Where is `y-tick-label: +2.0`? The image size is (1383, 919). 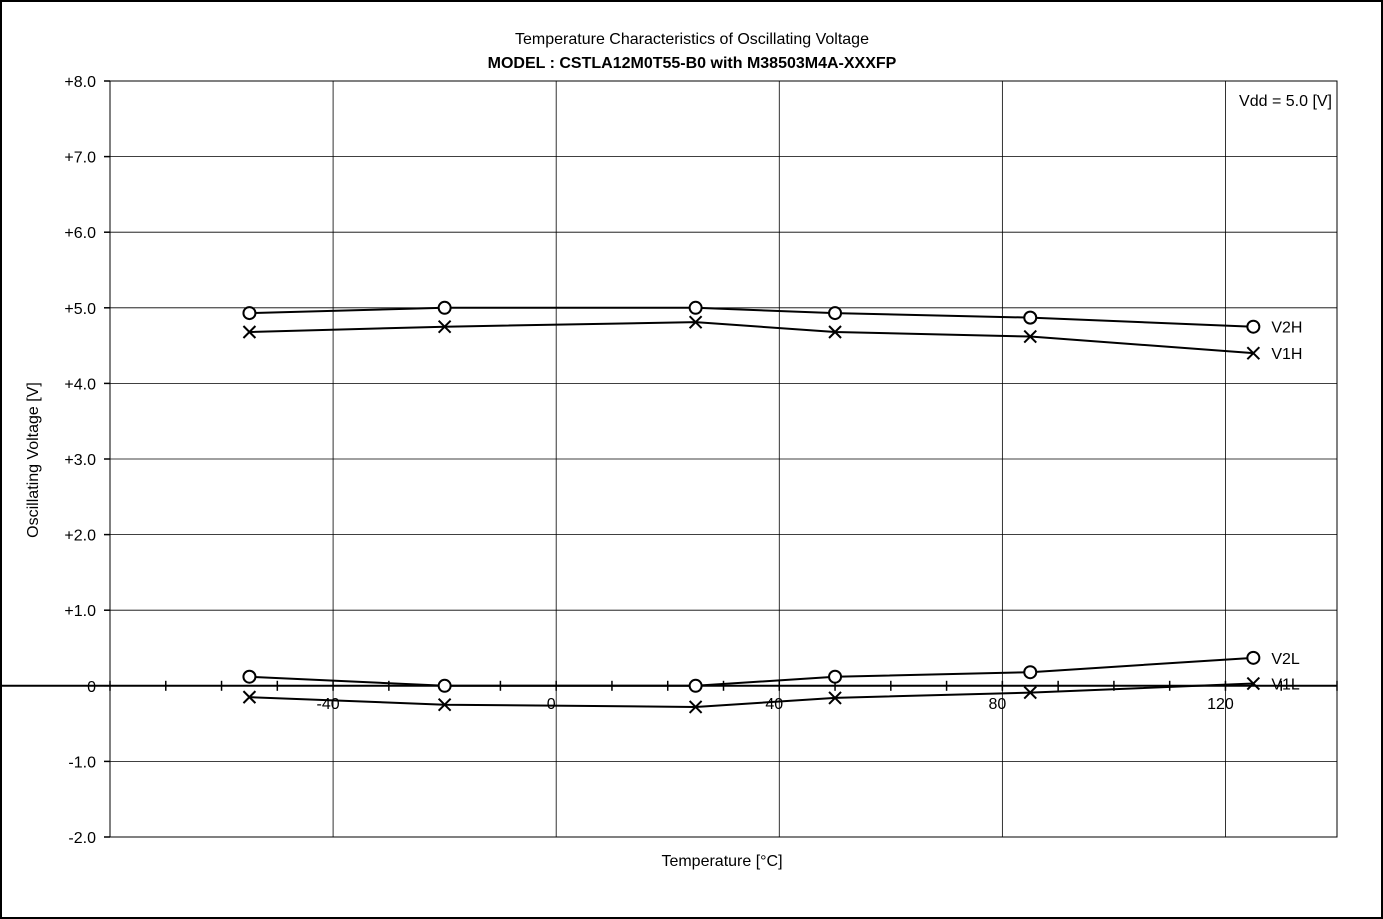 y-tick-label: +2.0 is located at coordinates (80, 536).